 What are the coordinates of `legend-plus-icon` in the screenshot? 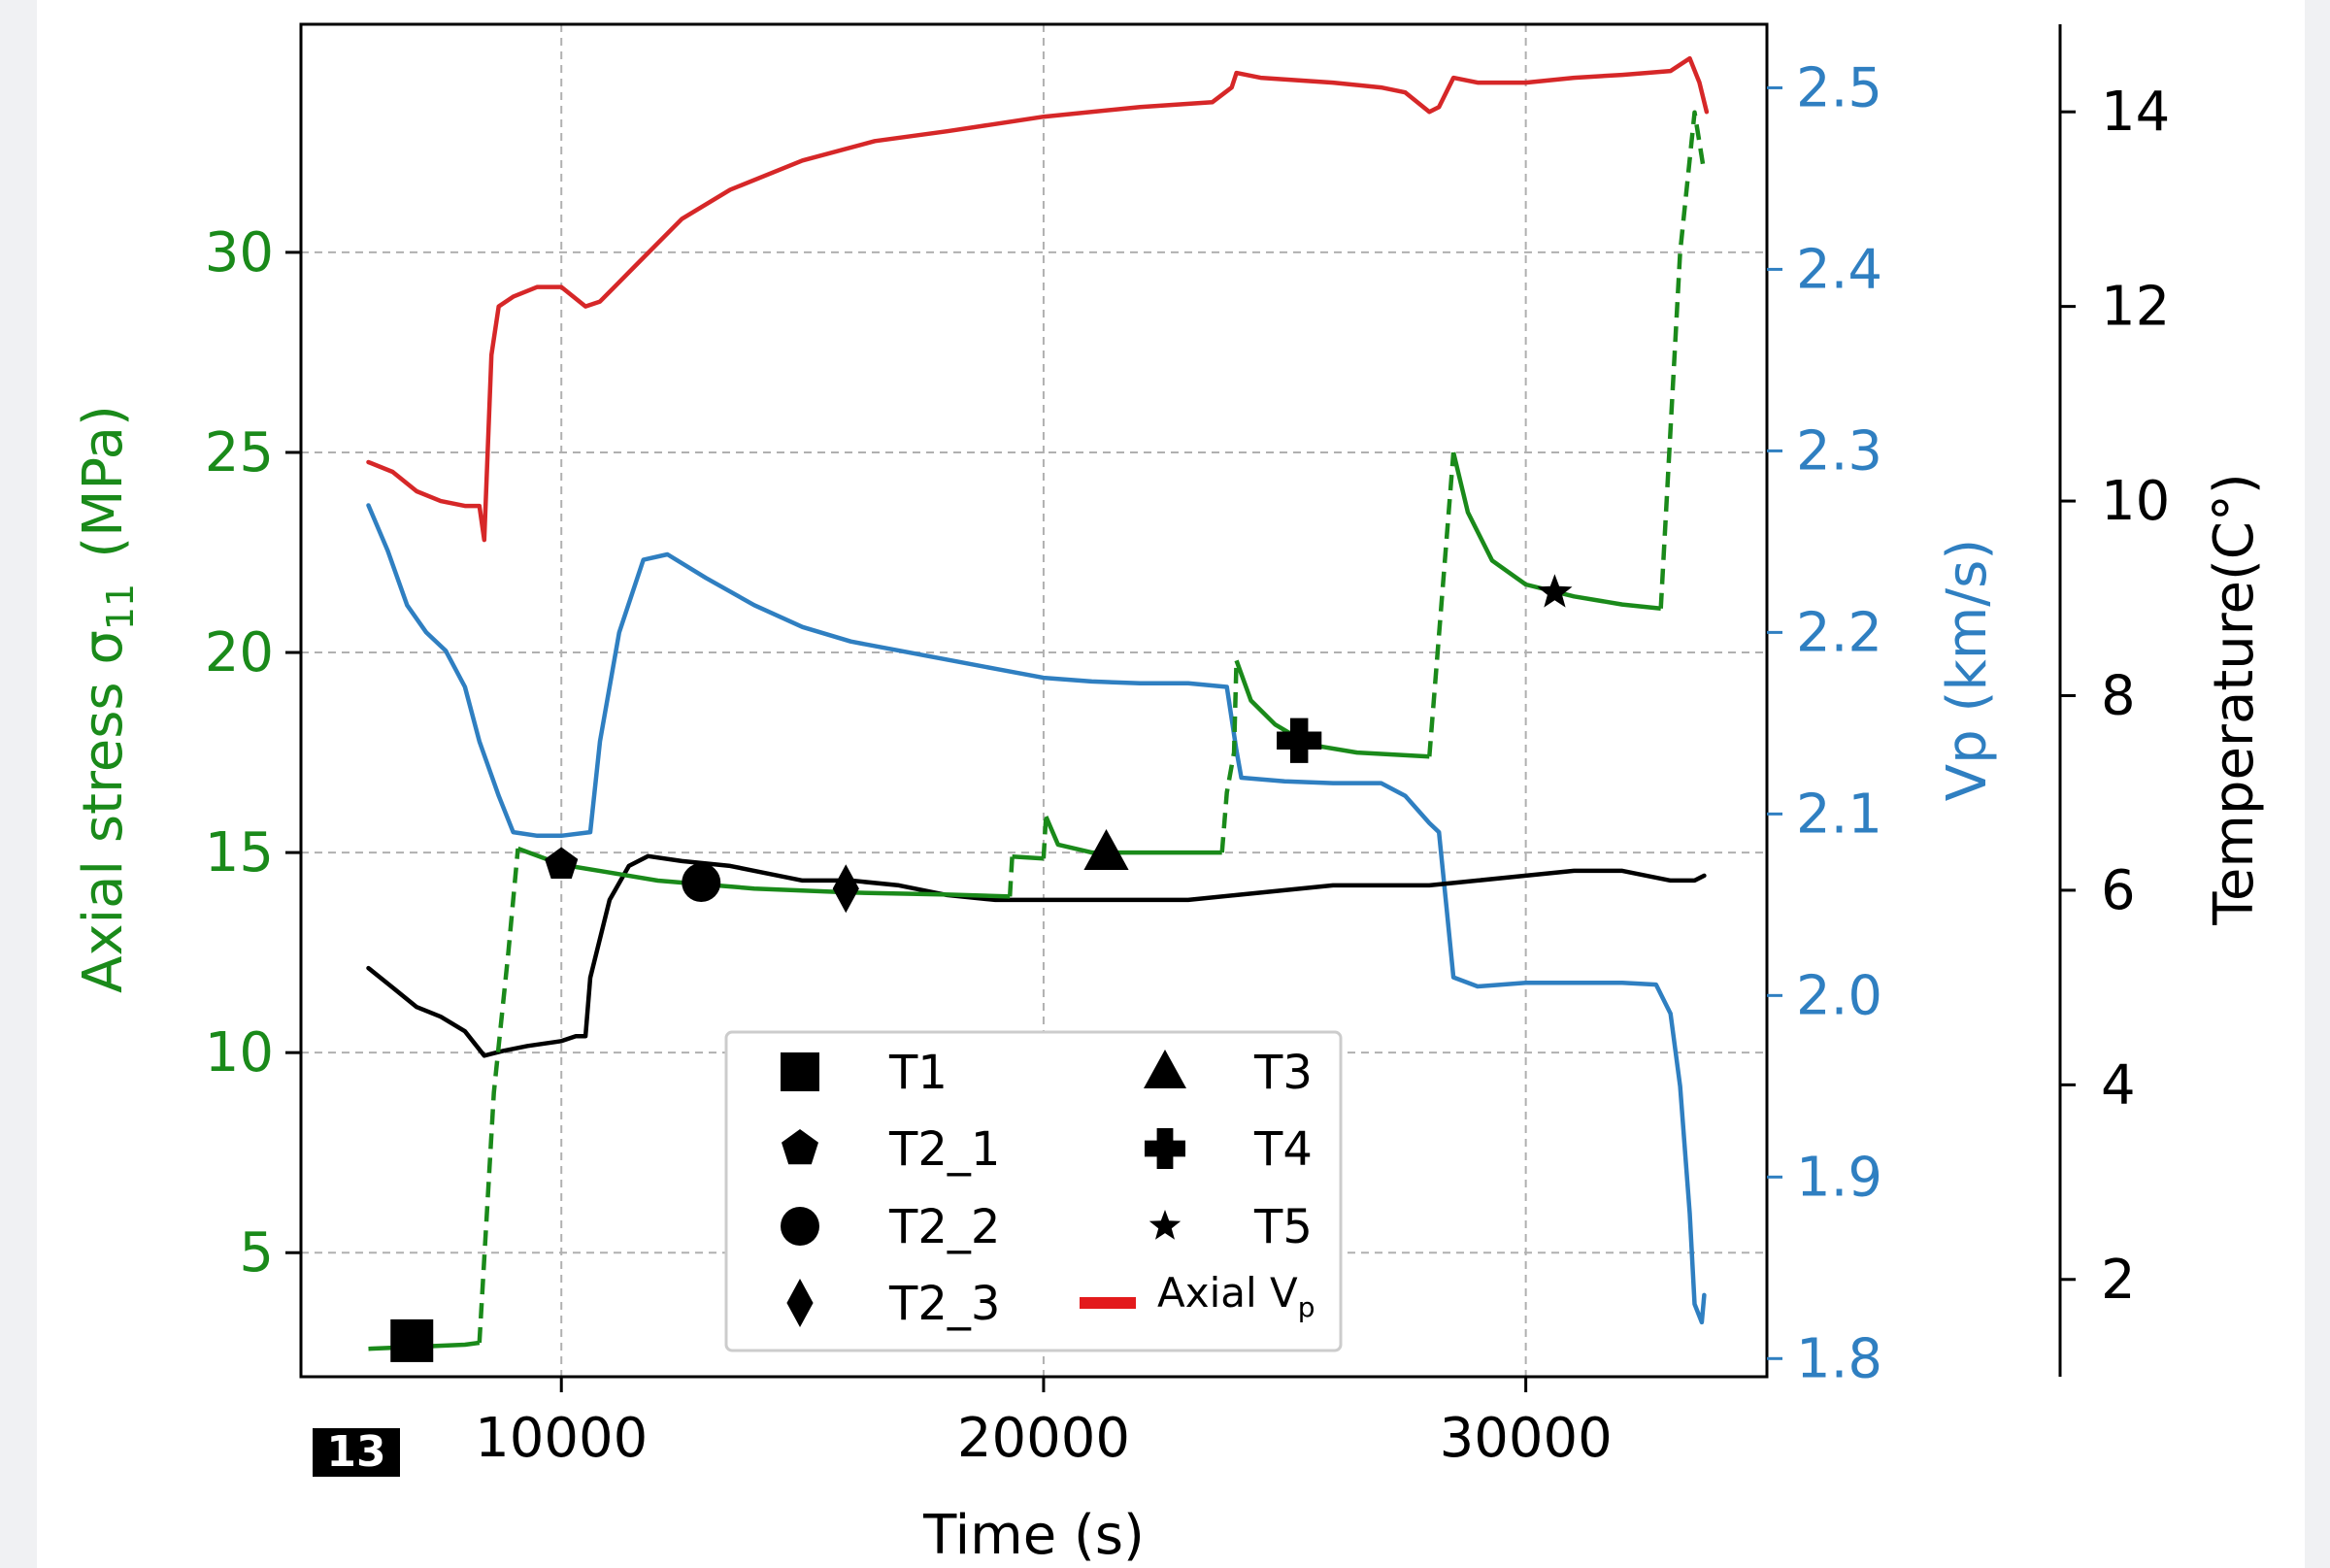 It's located at (1165, 1148).